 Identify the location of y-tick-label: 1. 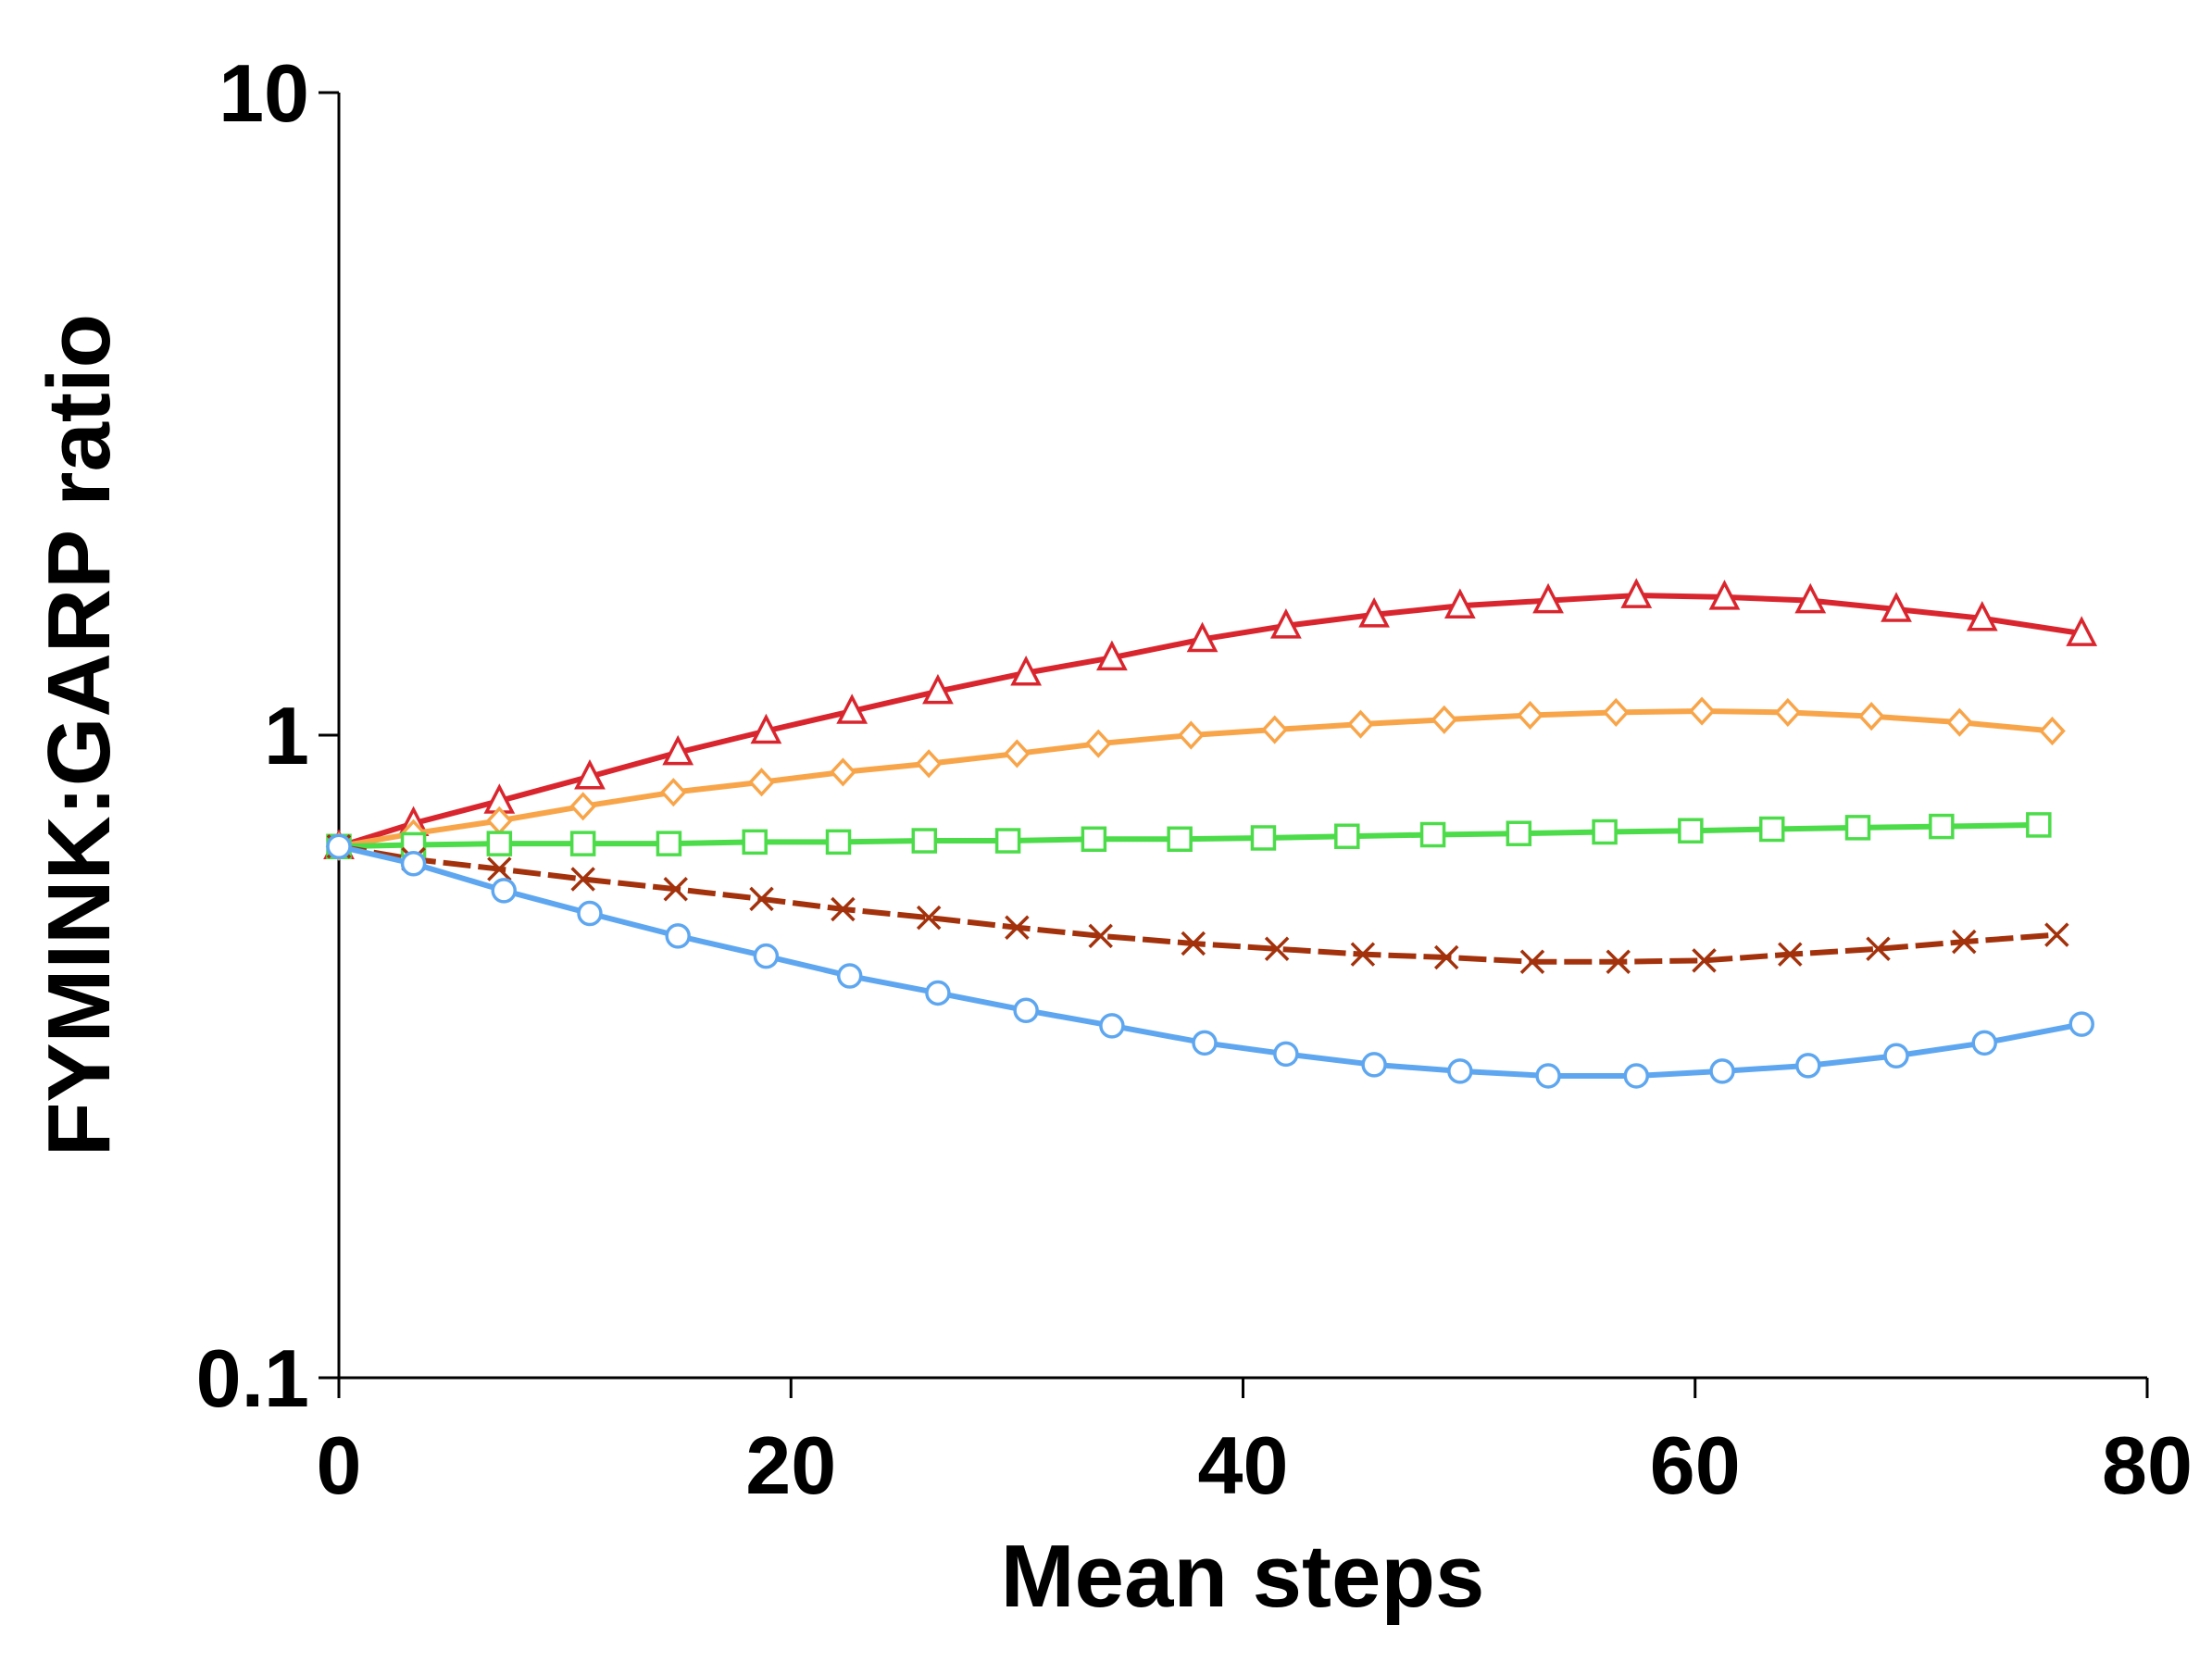
(286, 735).